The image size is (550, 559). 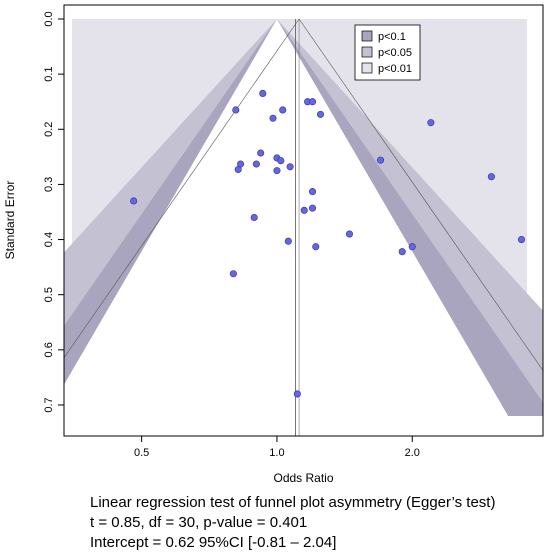 What do you see at coordinates (49, 404) in the screenshot?
I see `y-tick-label: 0.7` at bounding box center [49, 404].